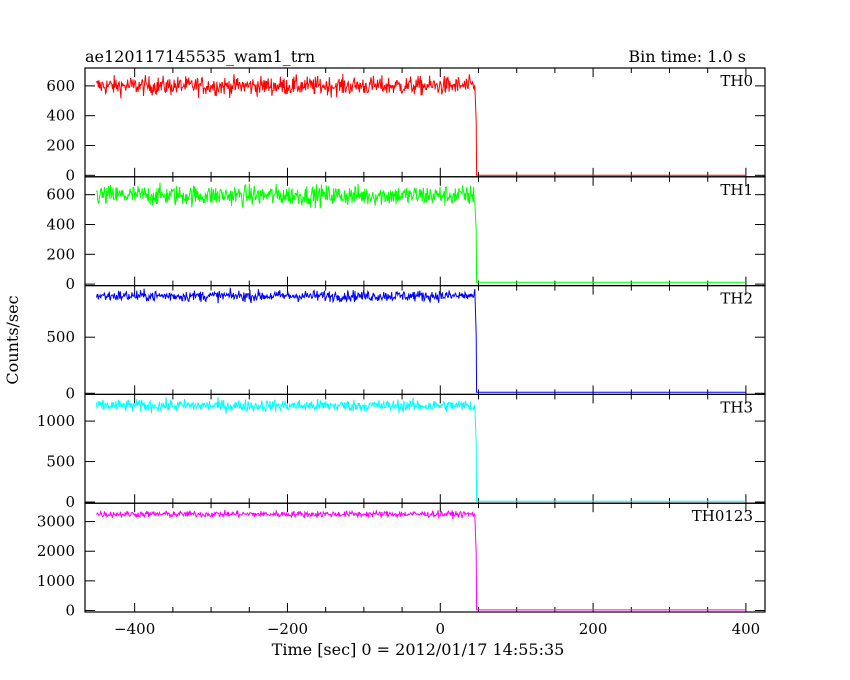 The image size is (850, 680). I want to click on panel-th0: 0 200 400 600 TH0, so click(406, 125).